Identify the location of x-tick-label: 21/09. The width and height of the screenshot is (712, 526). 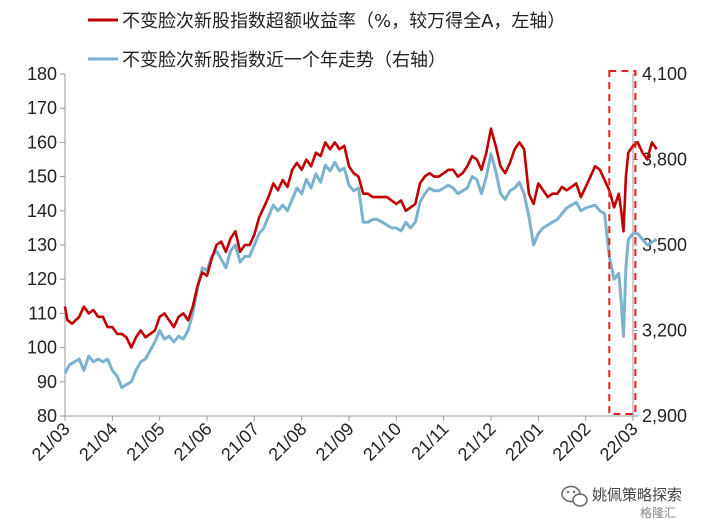
(335, 442).